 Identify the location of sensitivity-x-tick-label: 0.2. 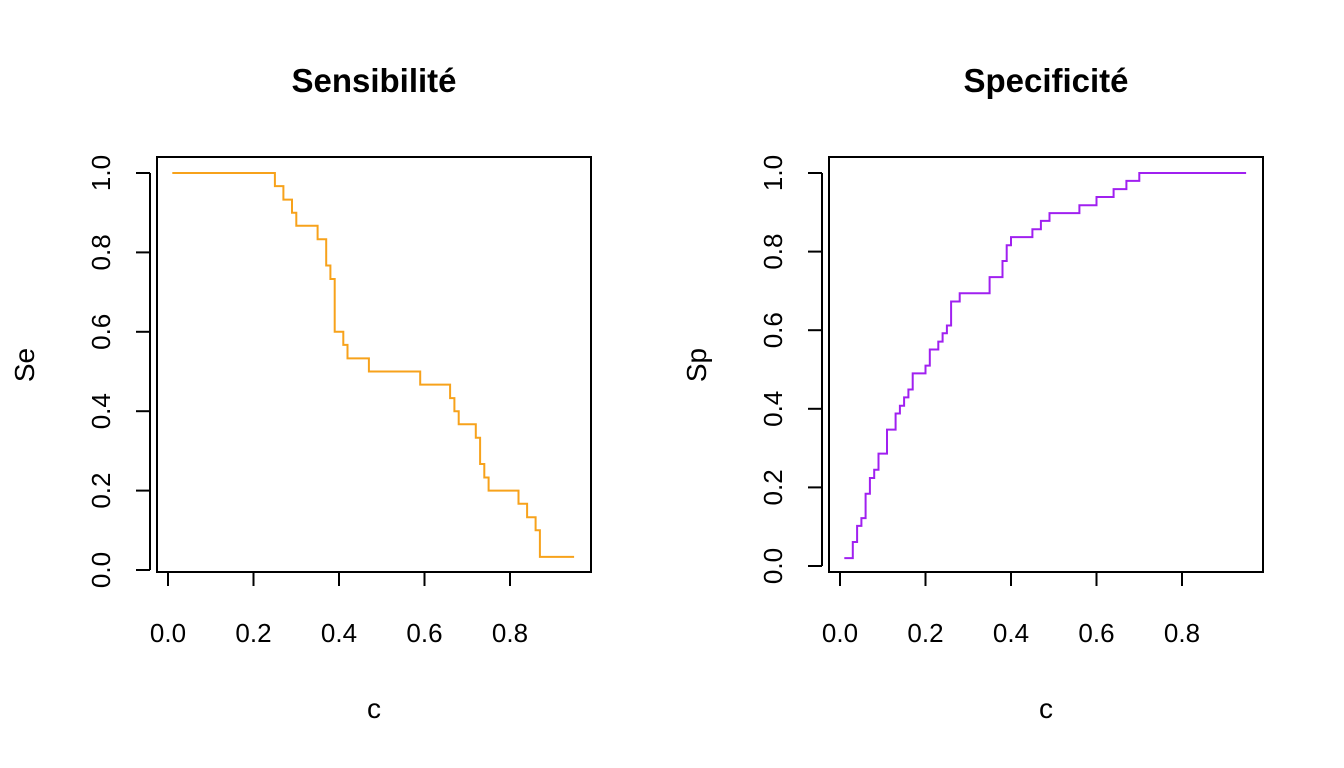
(253, 633).